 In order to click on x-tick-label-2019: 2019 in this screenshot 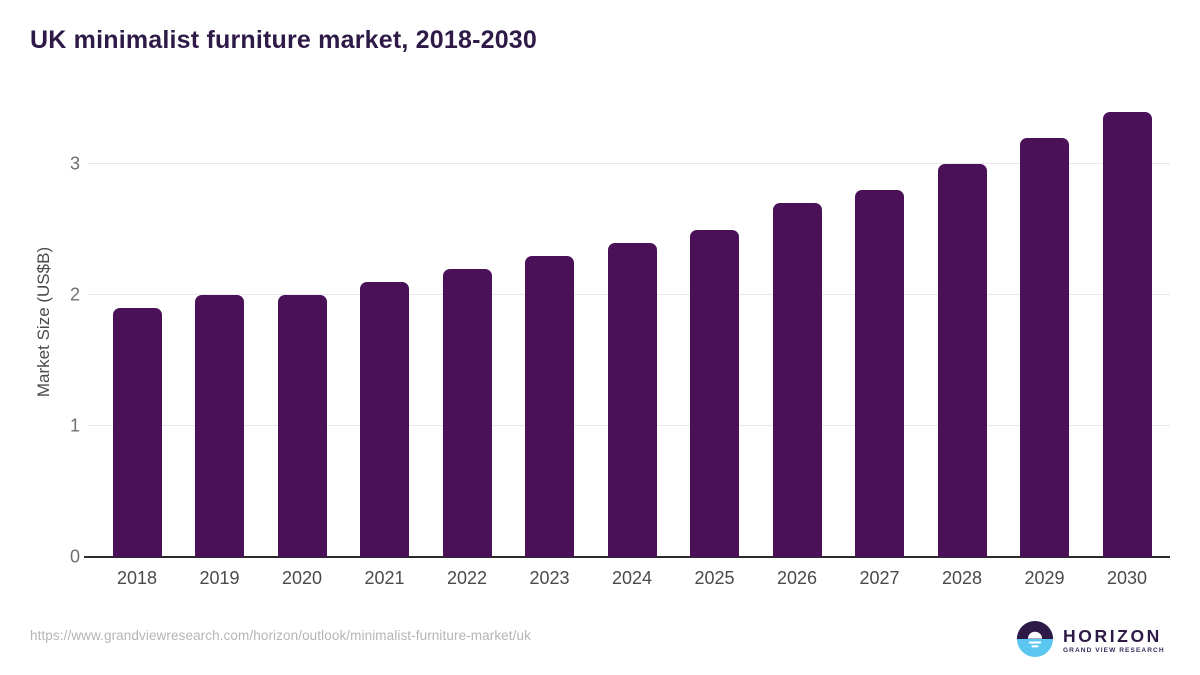, I will do `click(219, 578)`.